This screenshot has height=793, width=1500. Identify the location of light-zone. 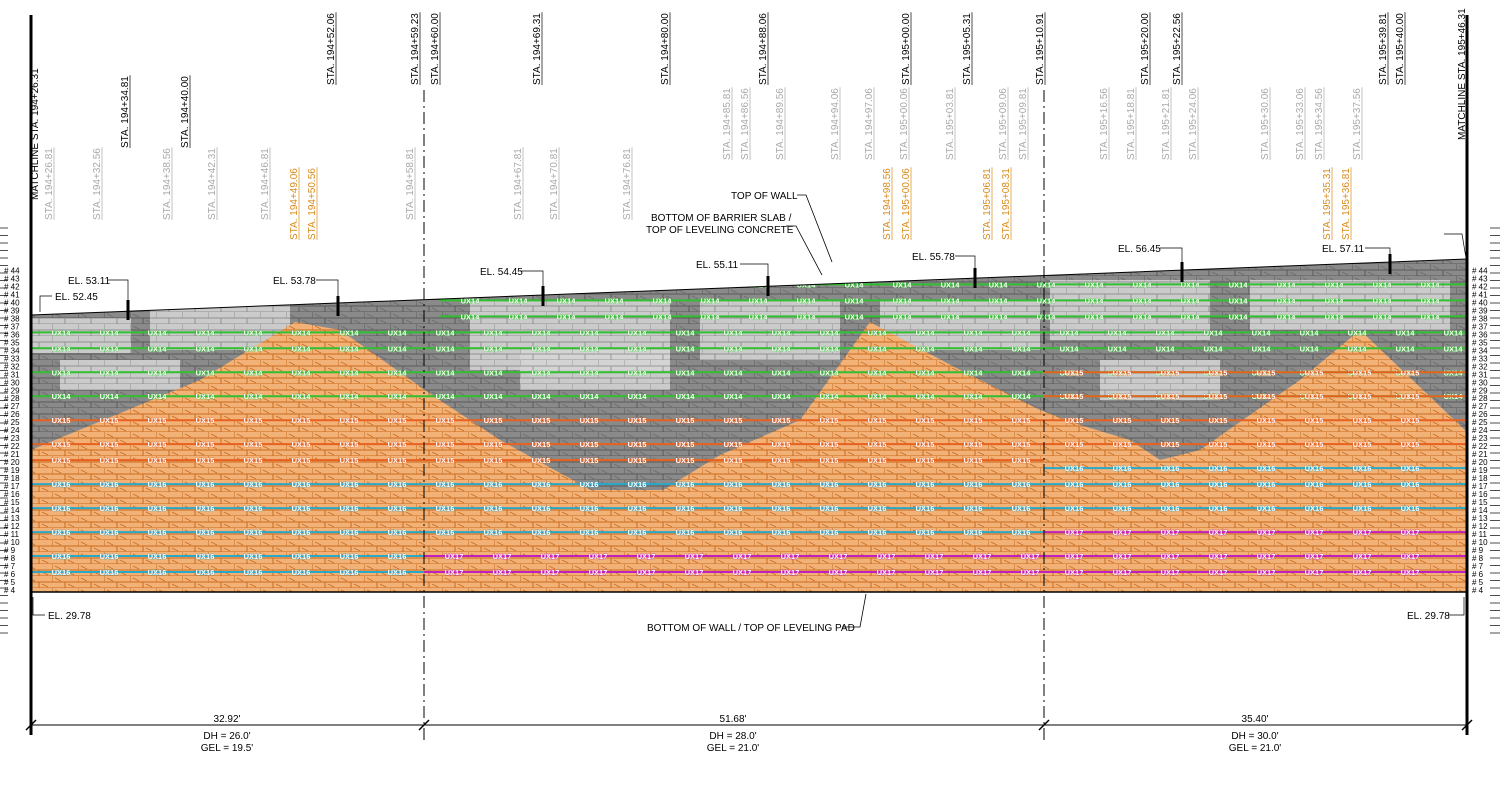
(1130, 310).